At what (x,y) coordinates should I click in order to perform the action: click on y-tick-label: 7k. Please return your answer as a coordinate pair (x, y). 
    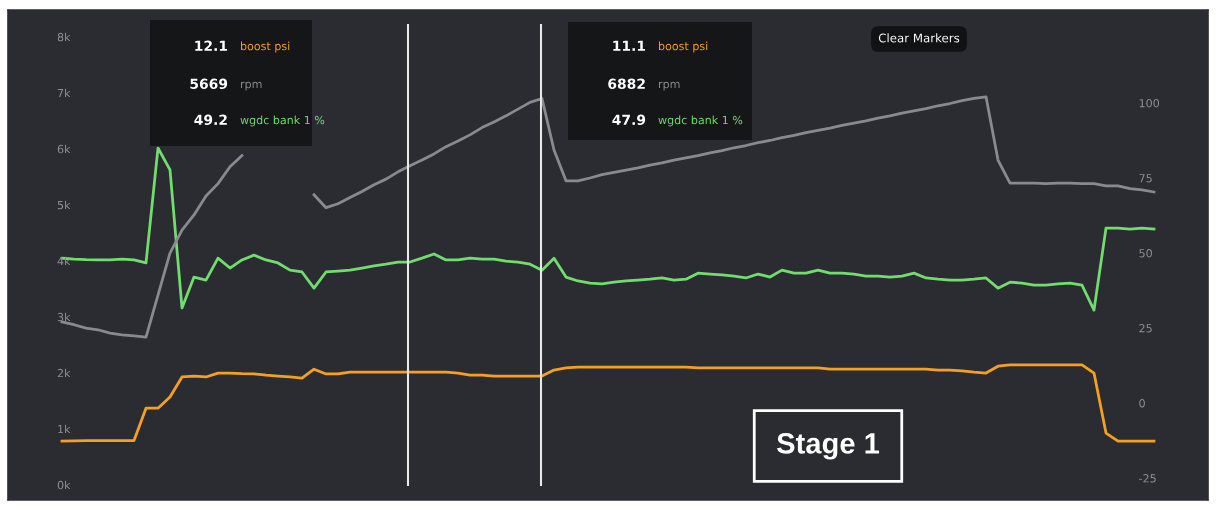
    Looking at the image, I should click on (64, 93).